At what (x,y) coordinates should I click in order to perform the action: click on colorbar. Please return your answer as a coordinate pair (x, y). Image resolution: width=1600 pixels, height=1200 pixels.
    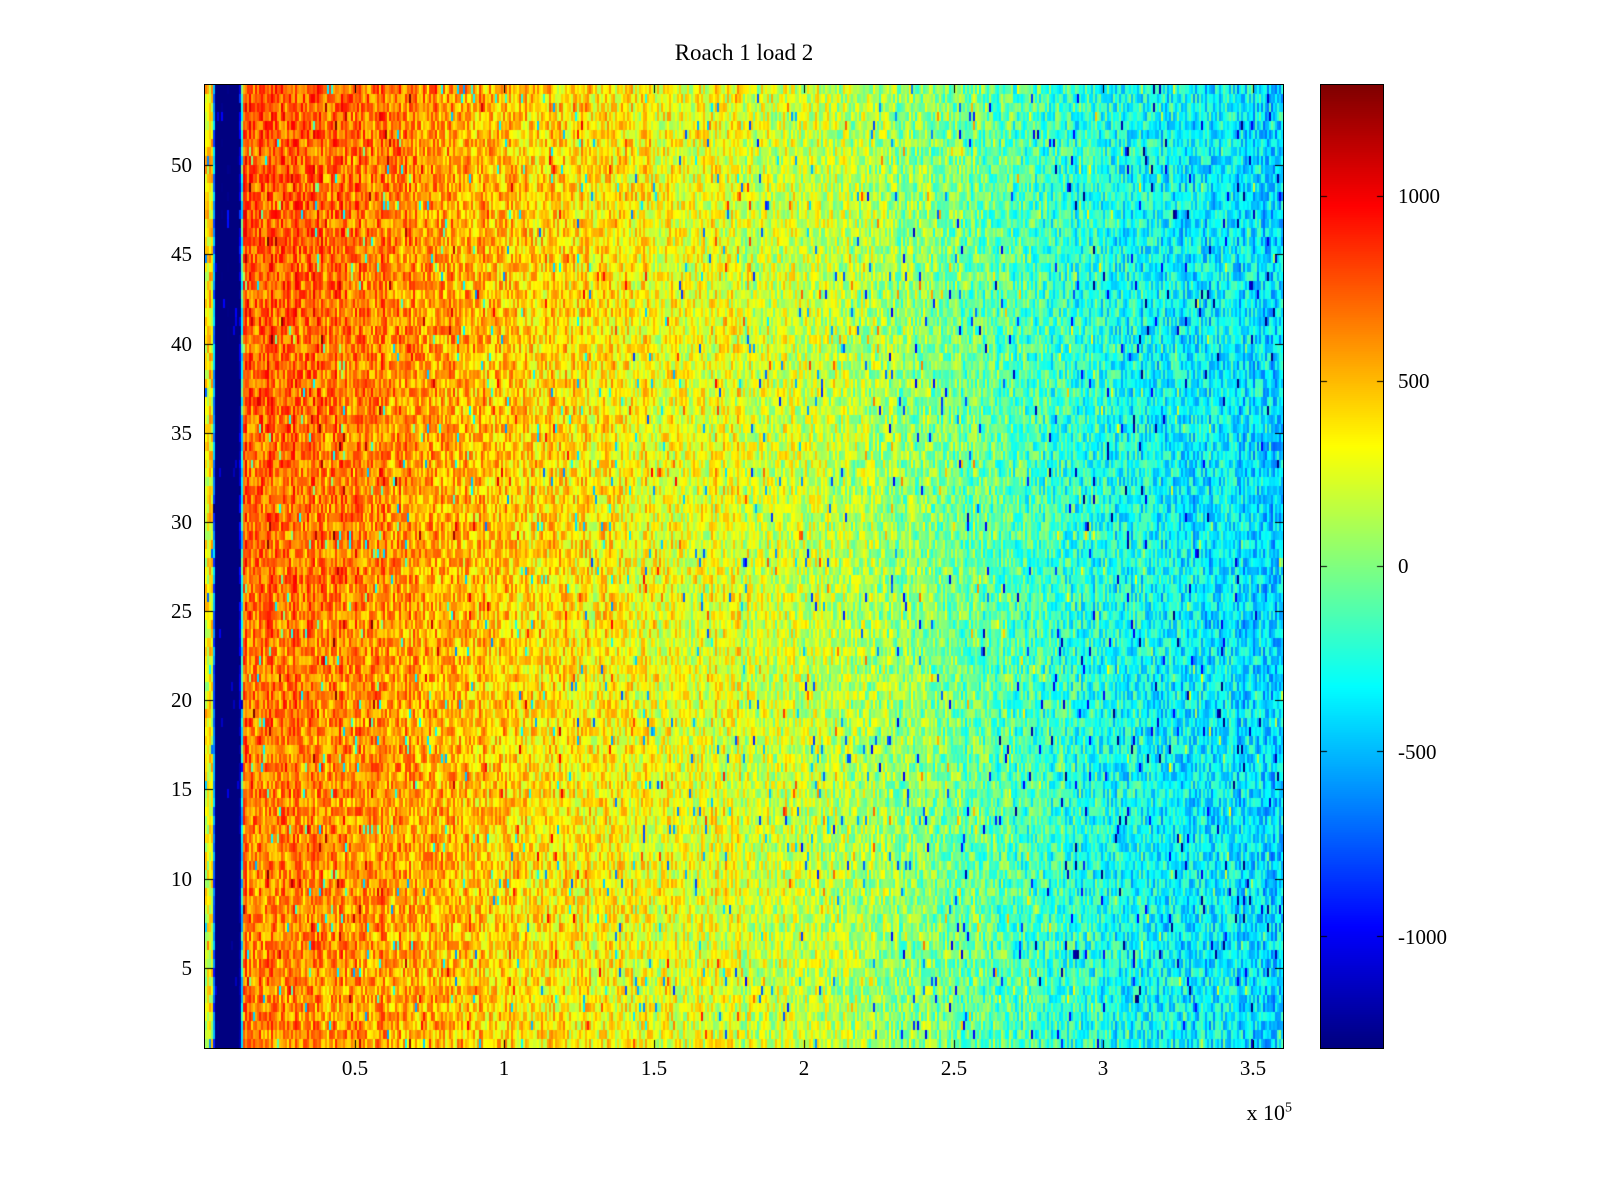
    Looking at the image, I should click on (1352, 566).